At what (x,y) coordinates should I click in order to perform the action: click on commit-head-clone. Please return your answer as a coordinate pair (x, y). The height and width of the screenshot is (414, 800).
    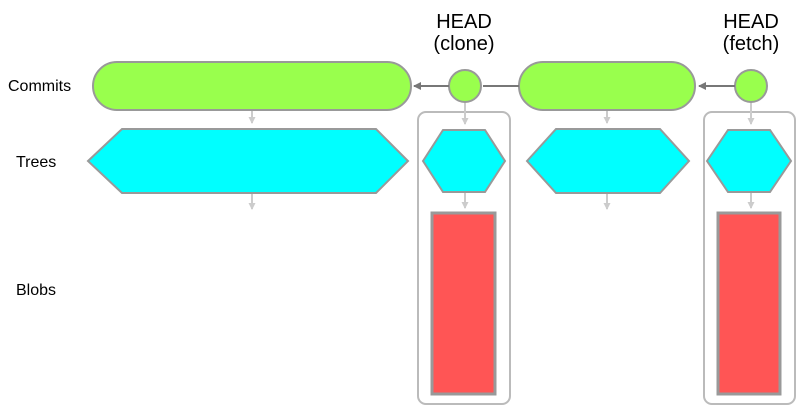
    Looking at the image, I should click on (465, 86).